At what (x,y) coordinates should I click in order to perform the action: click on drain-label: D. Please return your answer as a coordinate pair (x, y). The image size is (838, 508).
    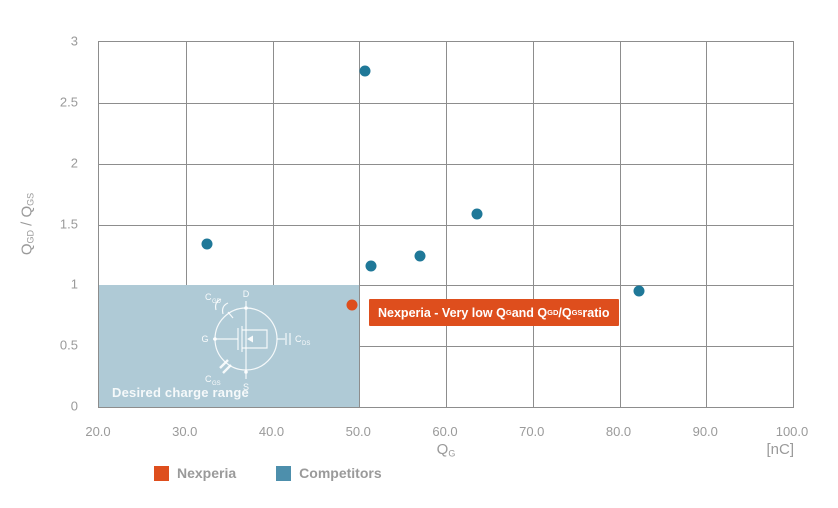
    Looking at the image, I should click on (246, 294).